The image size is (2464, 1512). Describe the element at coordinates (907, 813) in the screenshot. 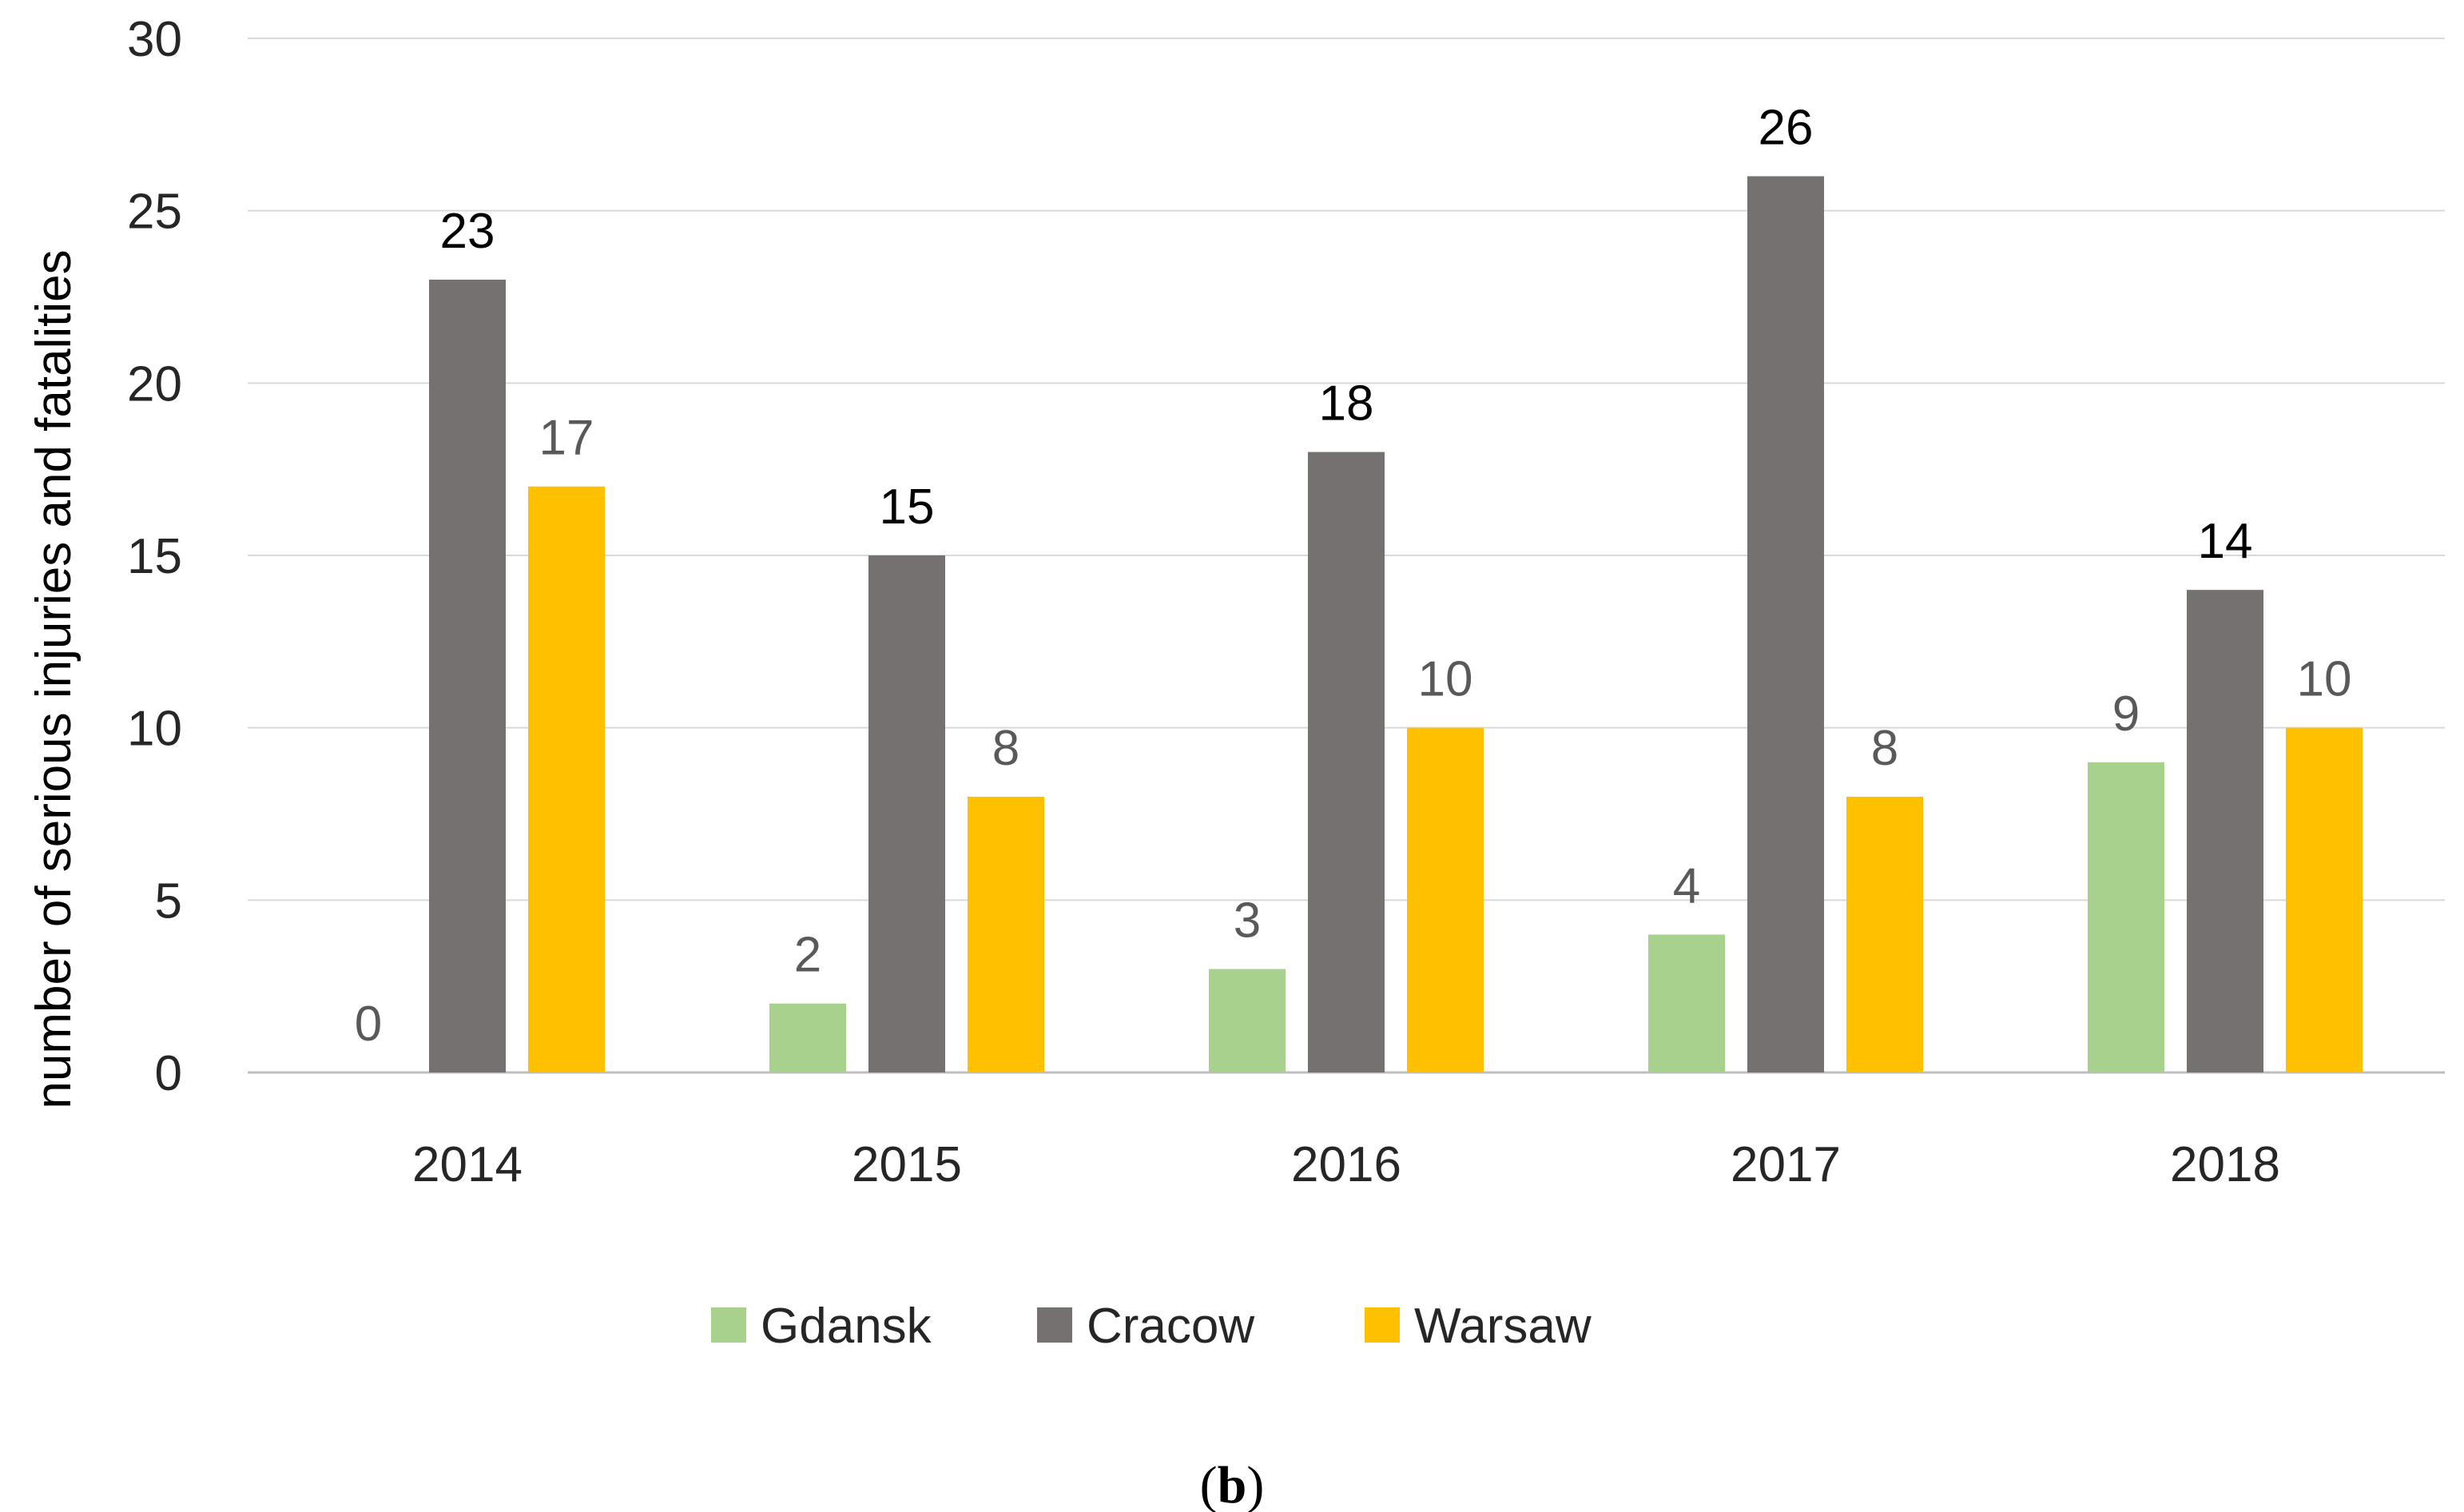

I see `bar-cracow-2015` at that location.